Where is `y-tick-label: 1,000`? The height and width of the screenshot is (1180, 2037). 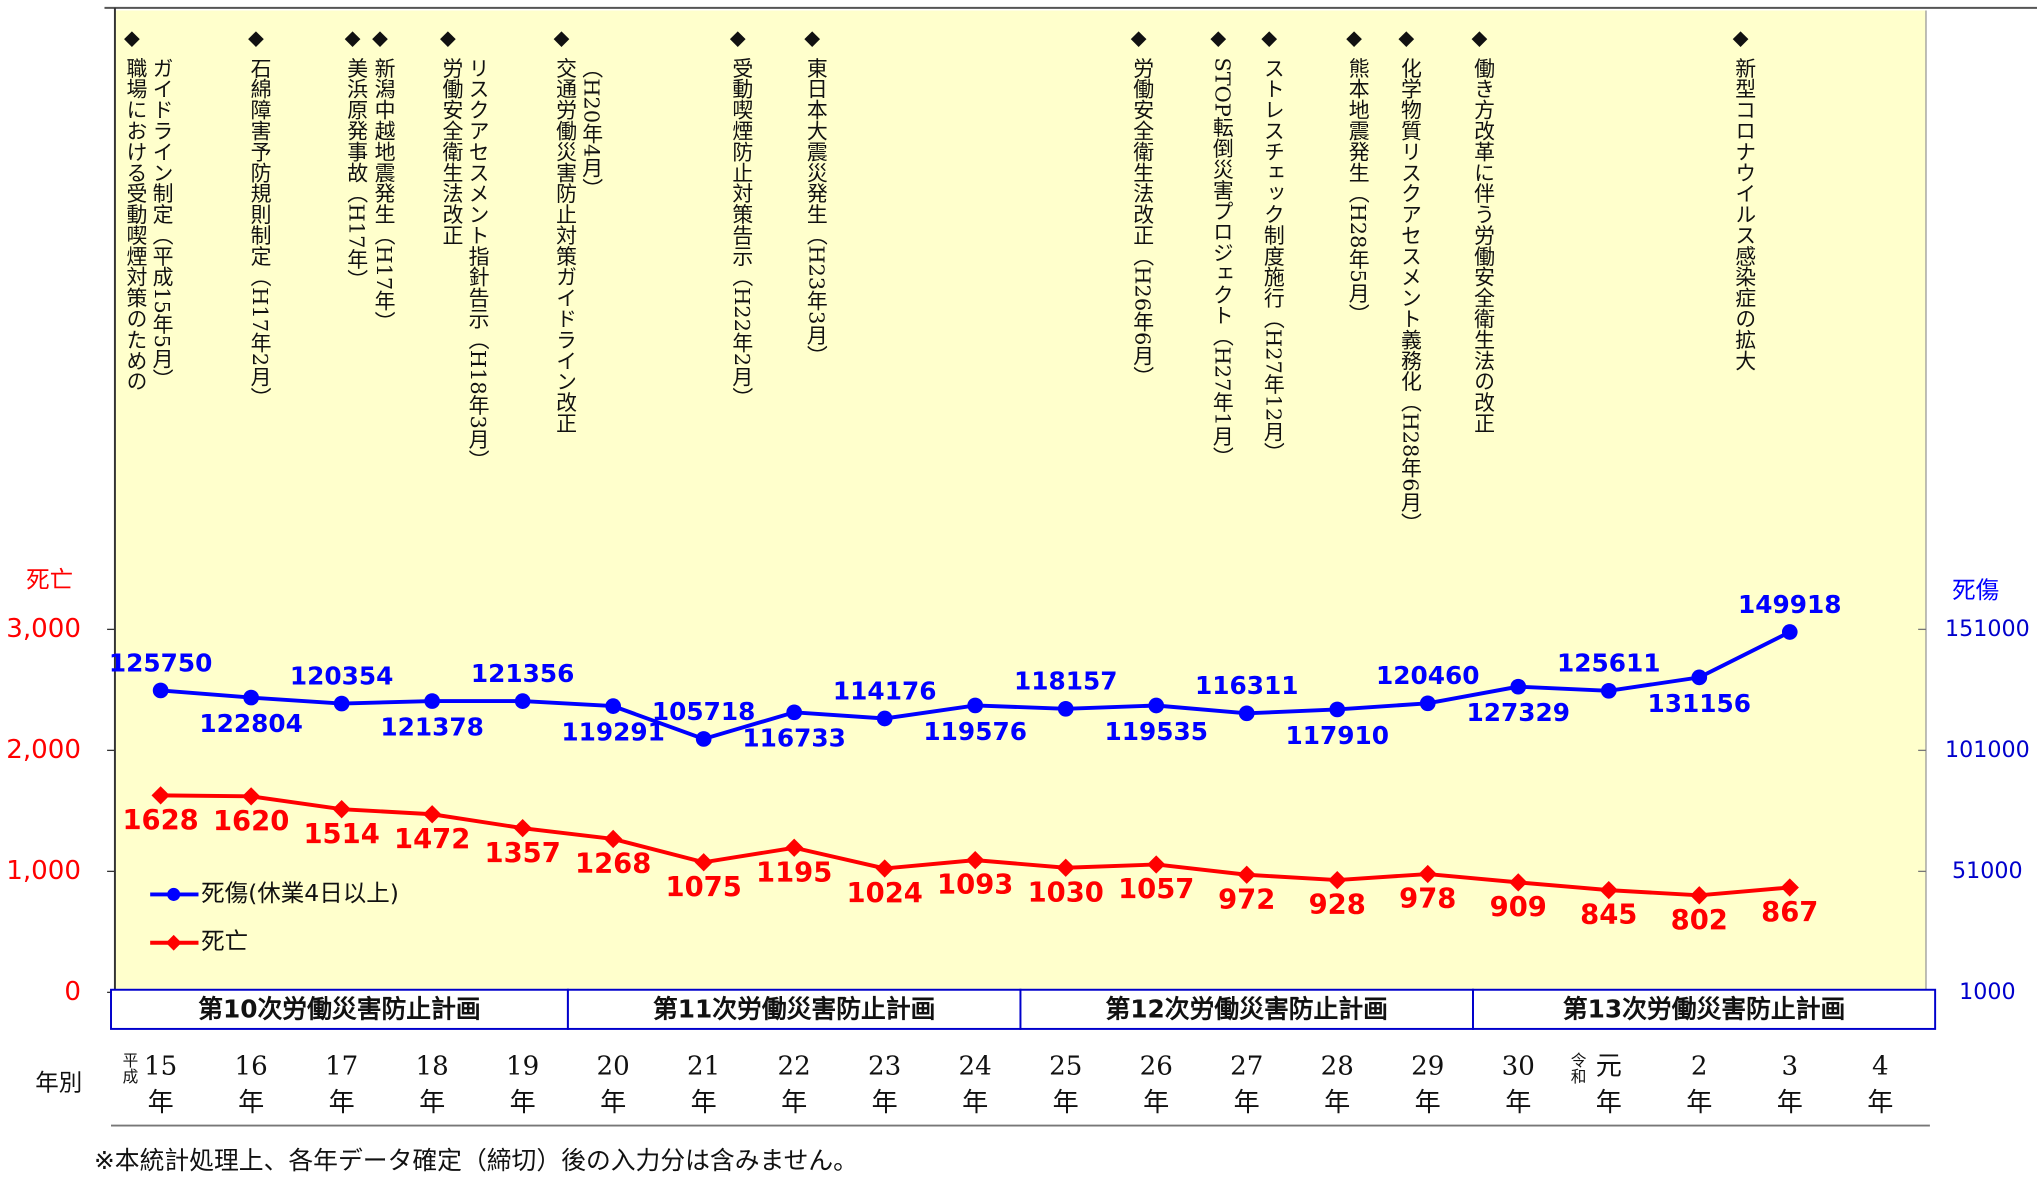 y-tick-label: 1,000 is located at coordinates (43, 871).